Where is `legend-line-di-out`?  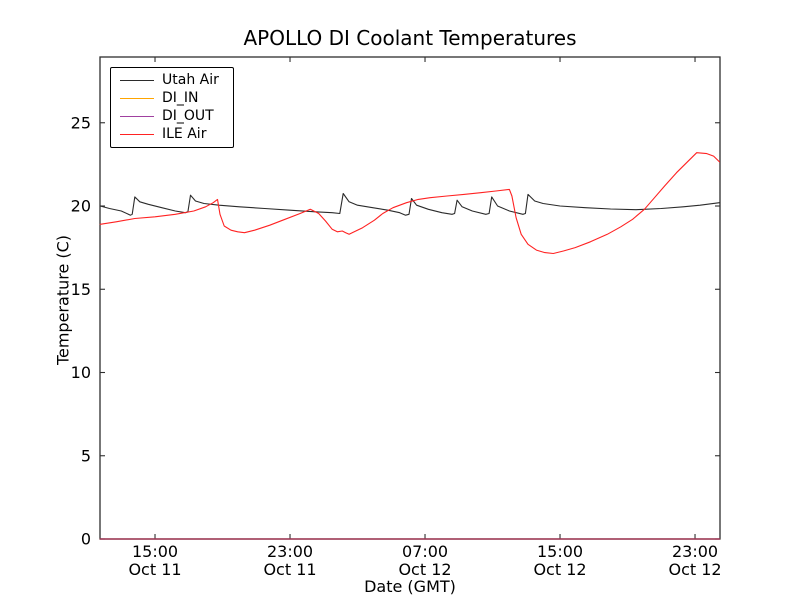
legend-line-di-out is located at coordinates (137, 116).